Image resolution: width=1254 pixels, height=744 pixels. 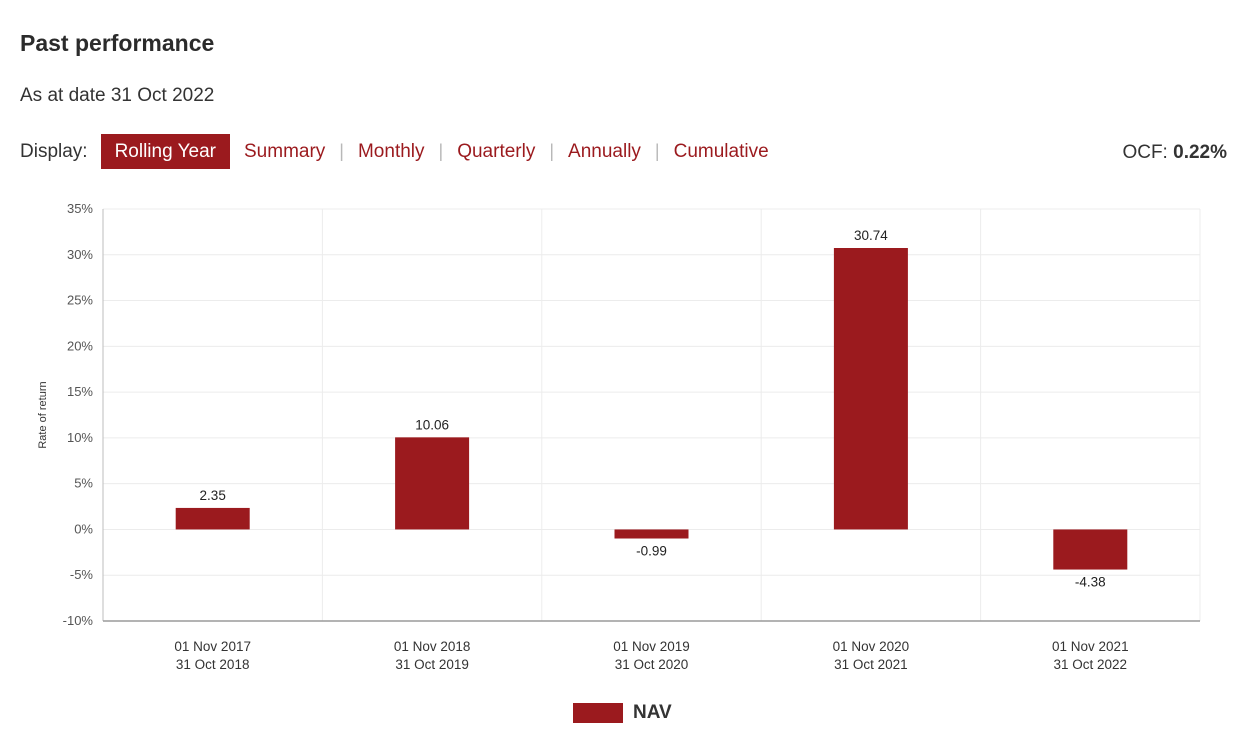 What do you see at coordinates (213, 664) in the screenshot?
I see `x-category-label-end: 31 Oct 2018` at bounding box center [213, 664].